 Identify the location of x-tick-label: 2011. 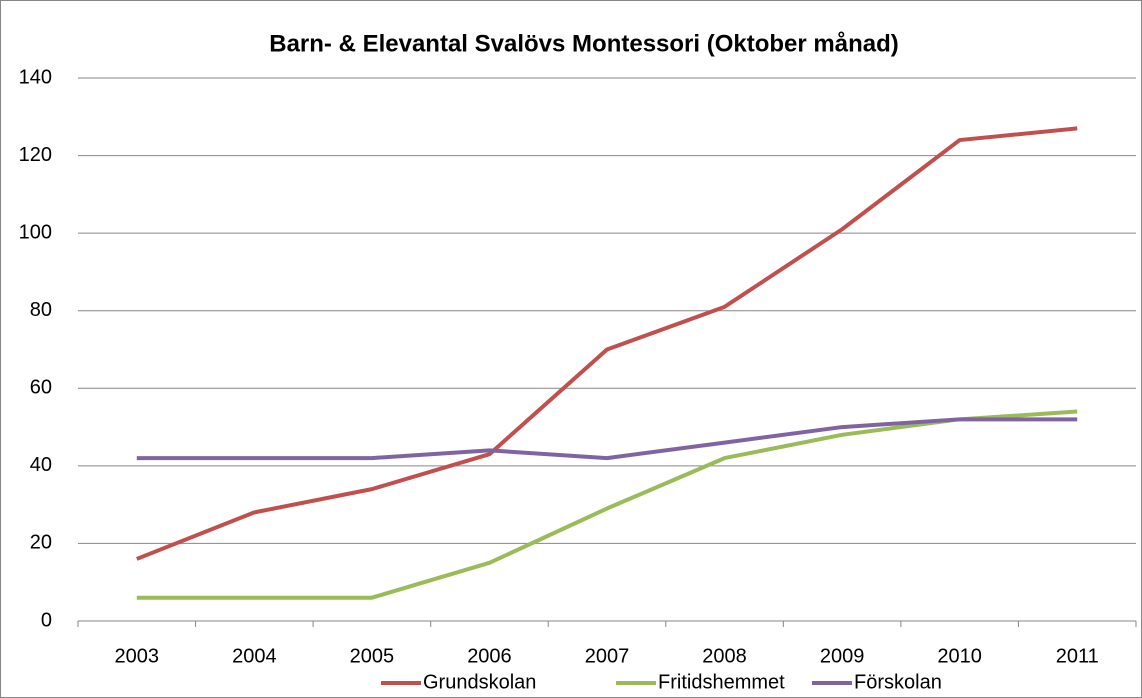
(1077, 656).